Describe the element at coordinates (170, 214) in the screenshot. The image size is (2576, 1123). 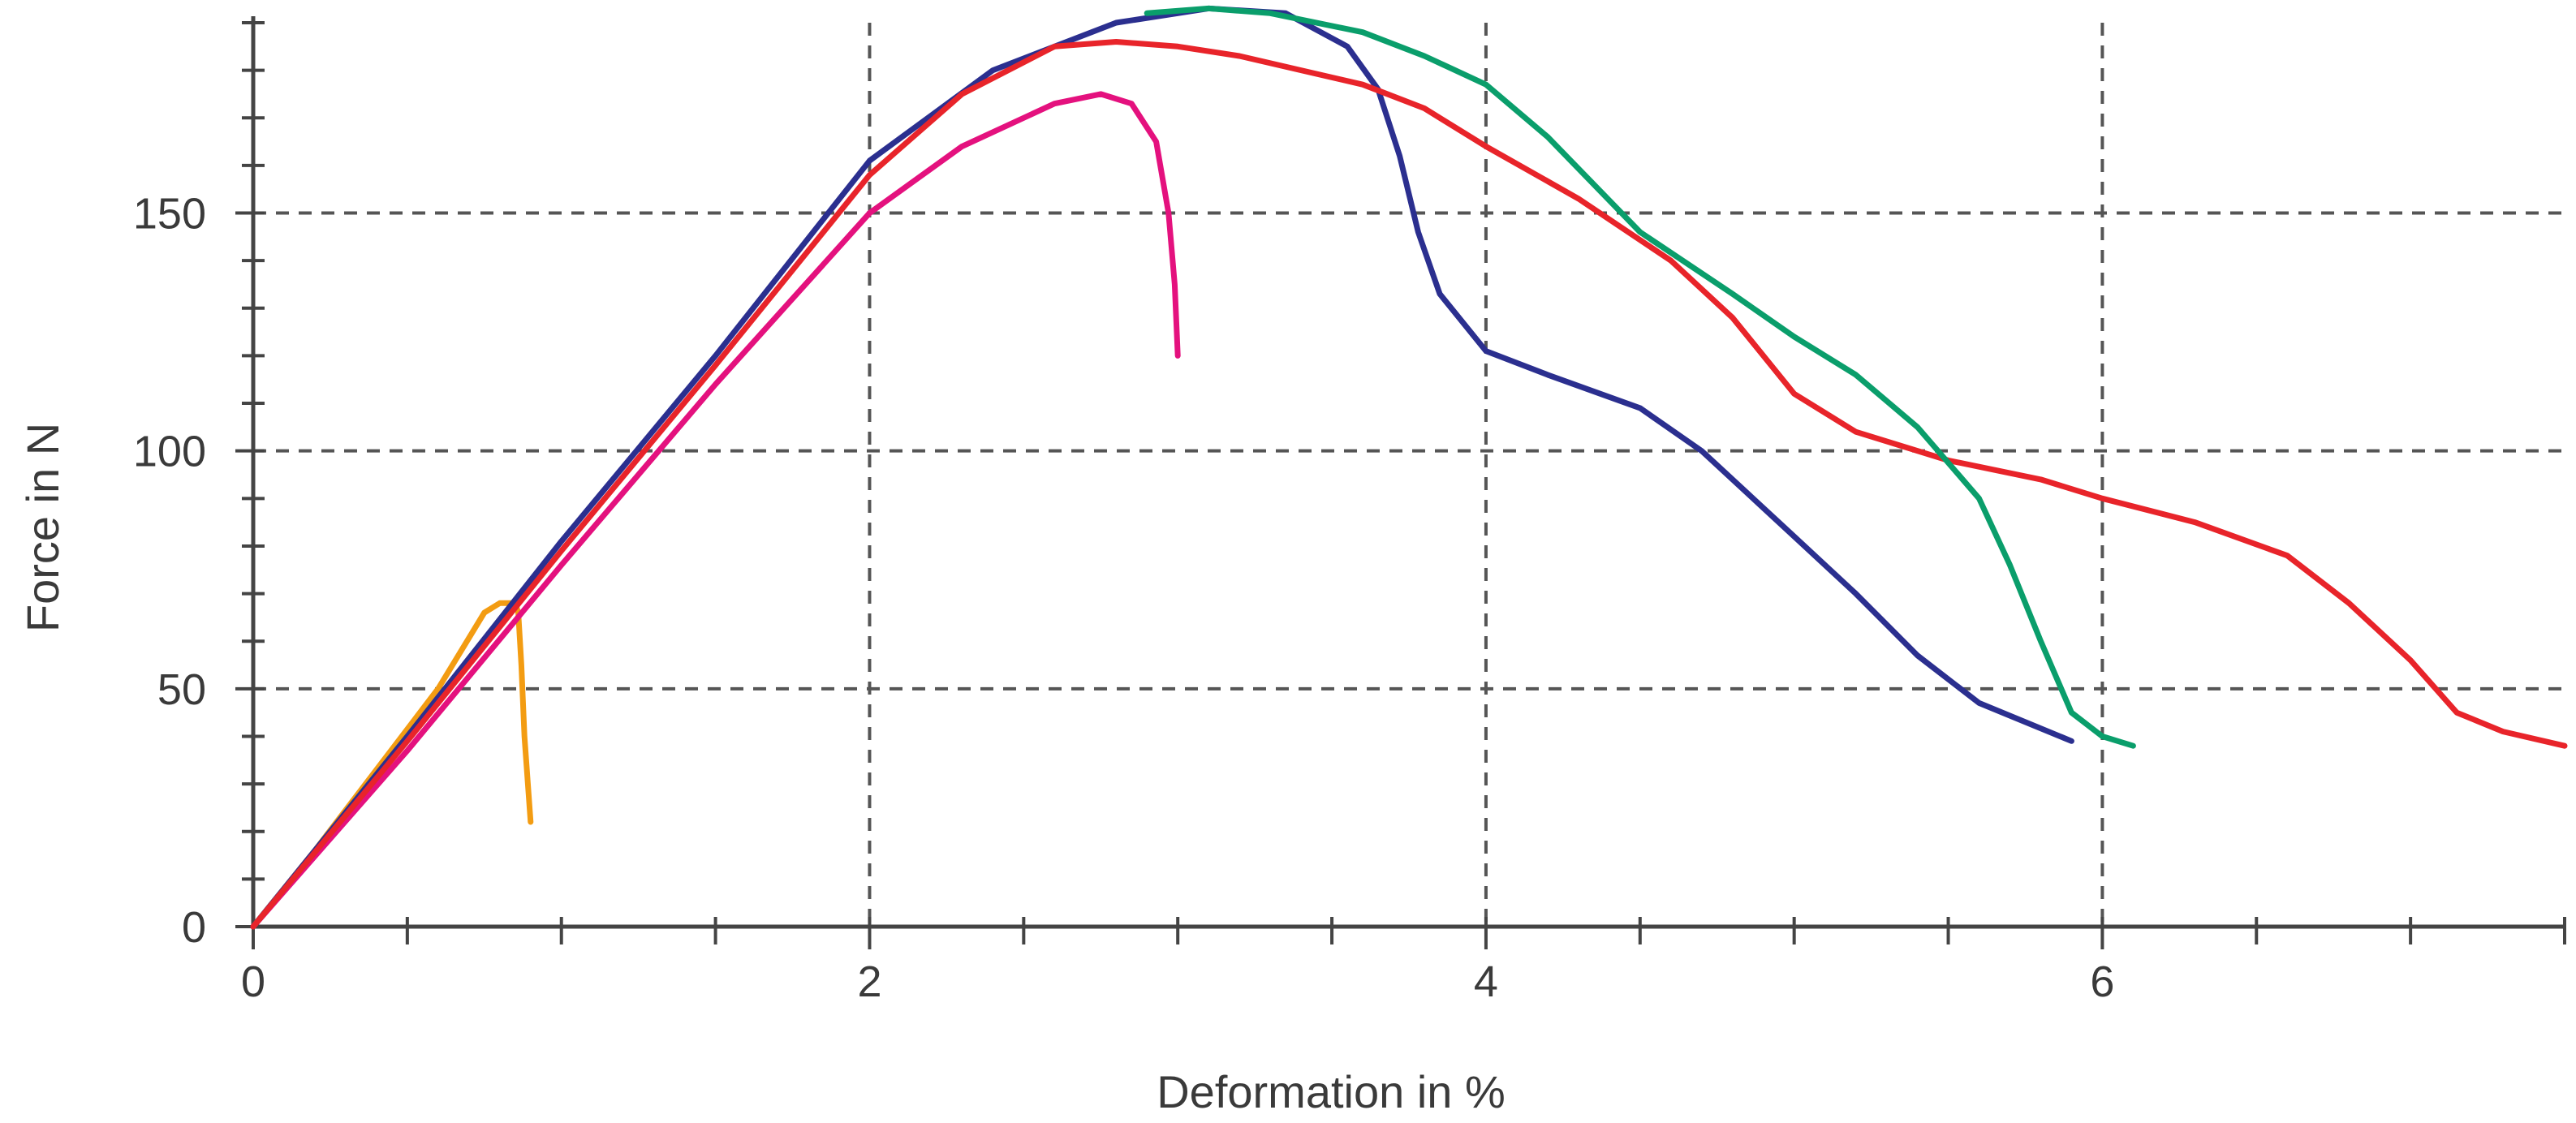
I see `y-tick-label-150: 150` at that location.